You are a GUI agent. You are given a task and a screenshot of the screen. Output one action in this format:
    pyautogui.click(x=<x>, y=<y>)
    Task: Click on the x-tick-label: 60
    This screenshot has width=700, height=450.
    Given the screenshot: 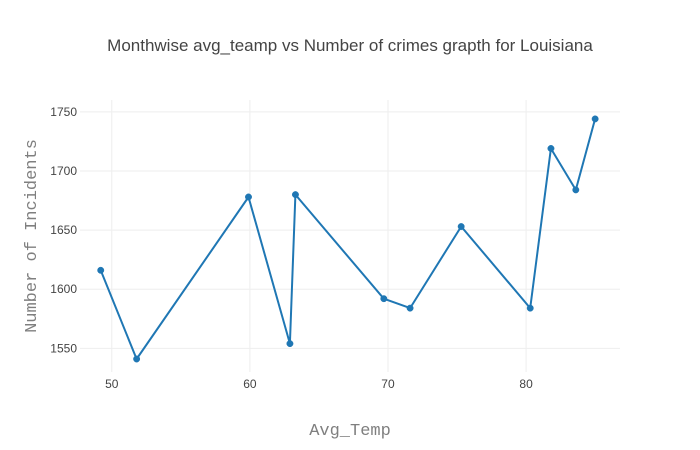 What is the action you would take?
    pyautogui.click(x=250, y=384)
    